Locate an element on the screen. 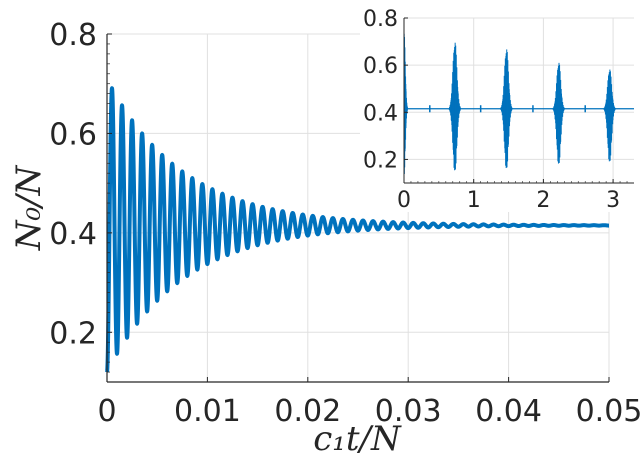  x-axis-label: c₁t/N is located at coordinates (357, 439).